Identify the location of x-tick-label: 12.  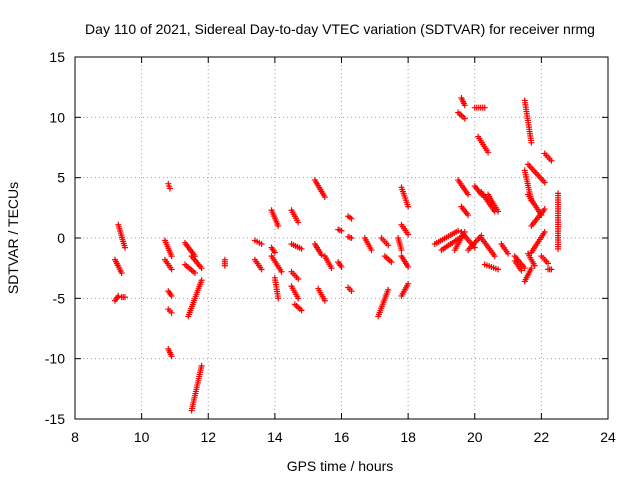
(208, 437).